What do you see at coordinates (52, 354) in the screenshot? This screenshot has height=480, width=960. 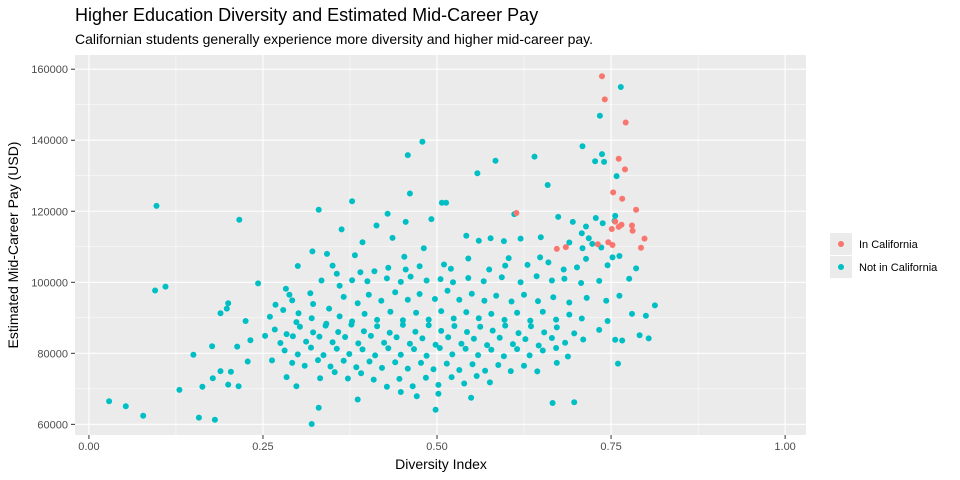 I see `y-tick-label: 80000` at bounding box center [52, 354].